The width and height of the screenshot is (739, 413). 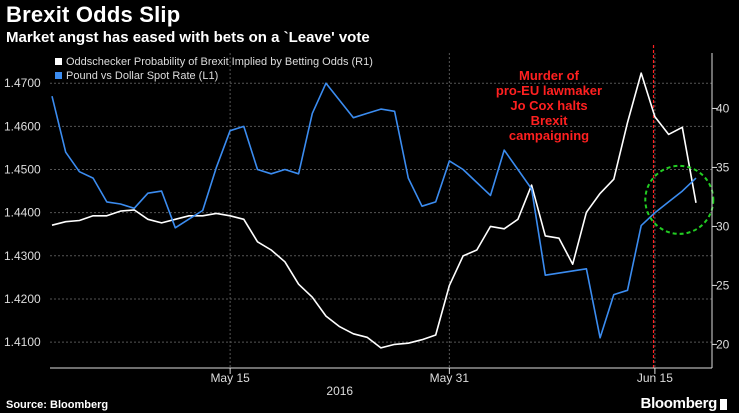 I want to click on x-tick-label: May 15, so click(x=230, y=378).